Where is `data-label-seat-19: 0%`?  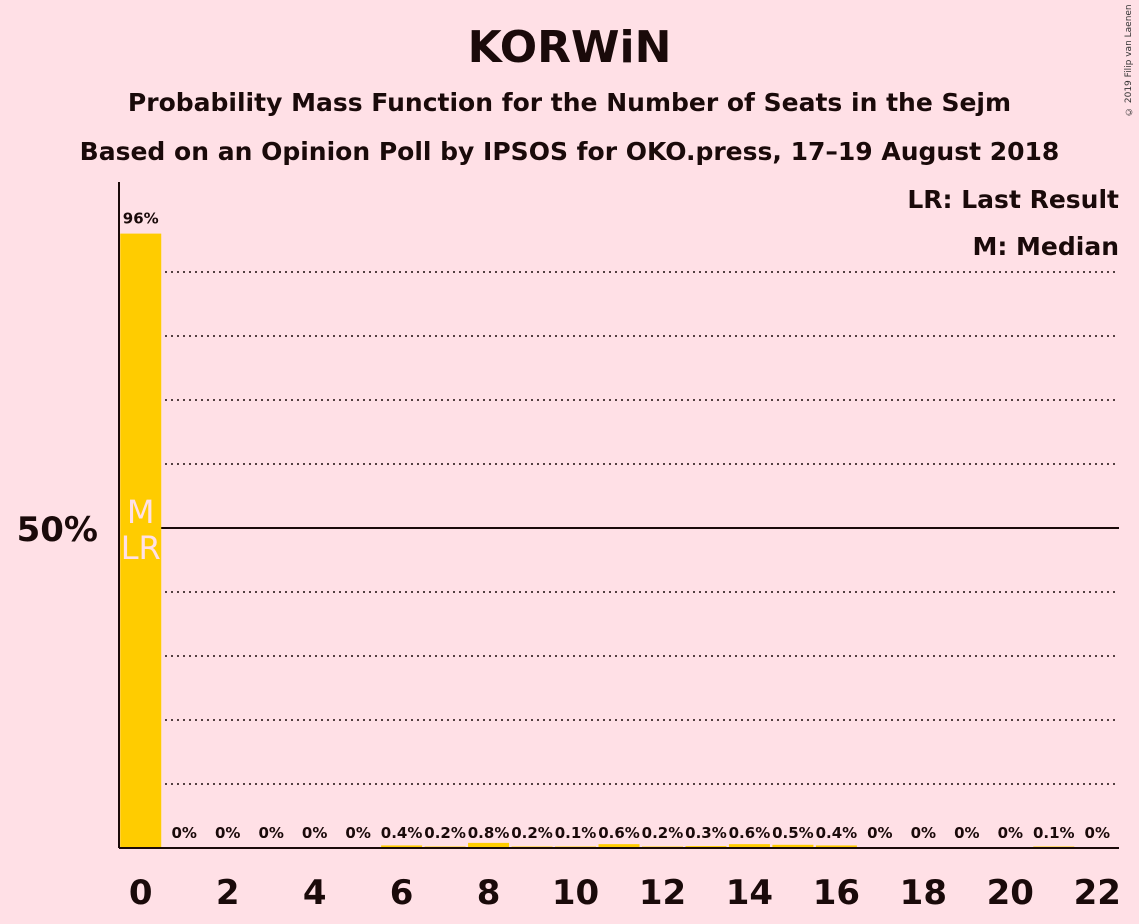 data-label-seat-19: 0% is located at coordinates (966, 833).